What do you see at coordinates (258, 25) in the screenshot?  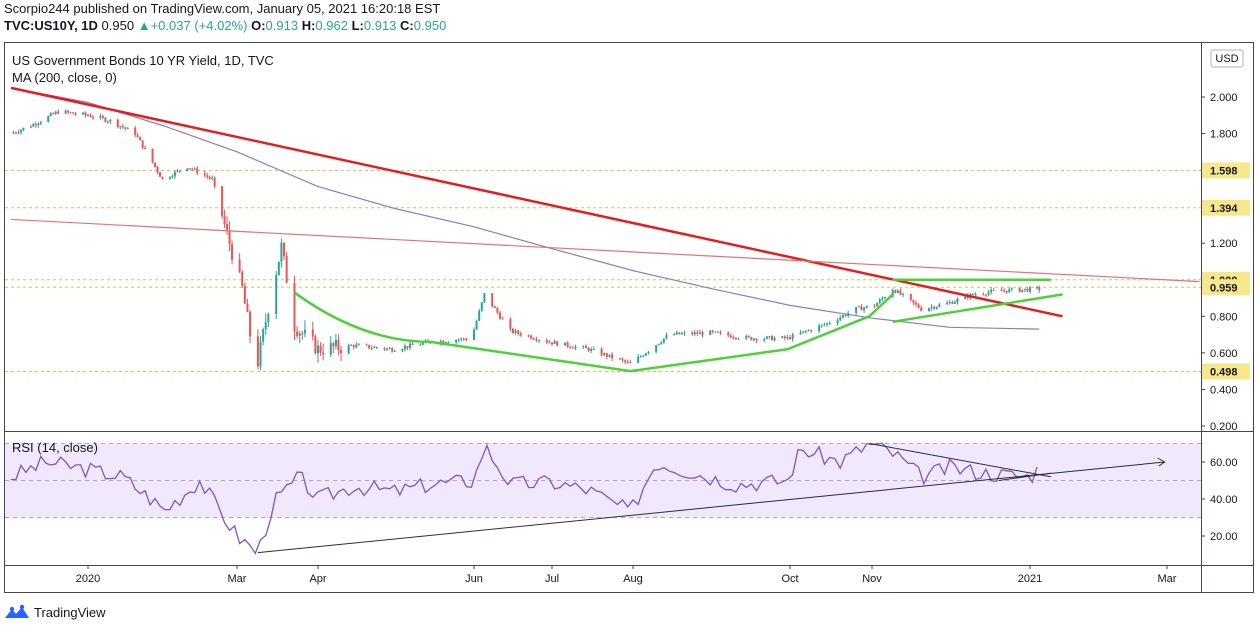 I see `open-label: O:` at bounding box center [258, 25].